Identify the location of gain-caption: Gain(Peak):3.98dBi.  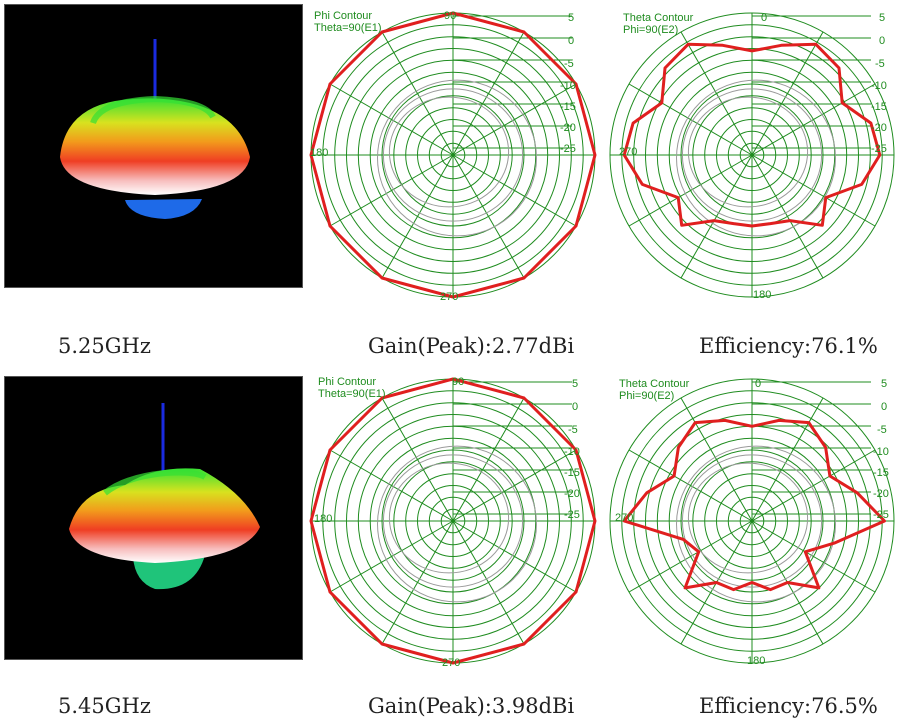
(471, 706).